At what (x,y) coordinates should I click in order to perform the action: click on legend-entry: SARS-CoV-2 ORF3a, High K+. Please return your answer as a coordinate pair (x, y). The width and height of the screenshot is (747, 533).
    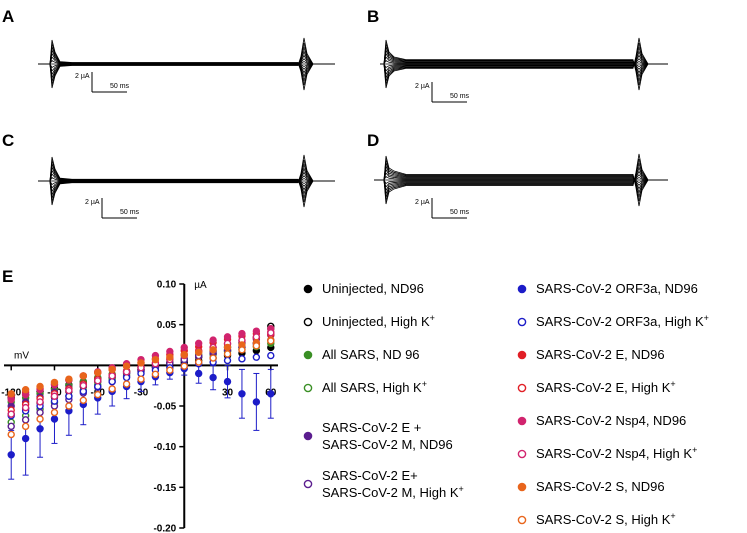
    Looking at the image, I should click on (613, 321).